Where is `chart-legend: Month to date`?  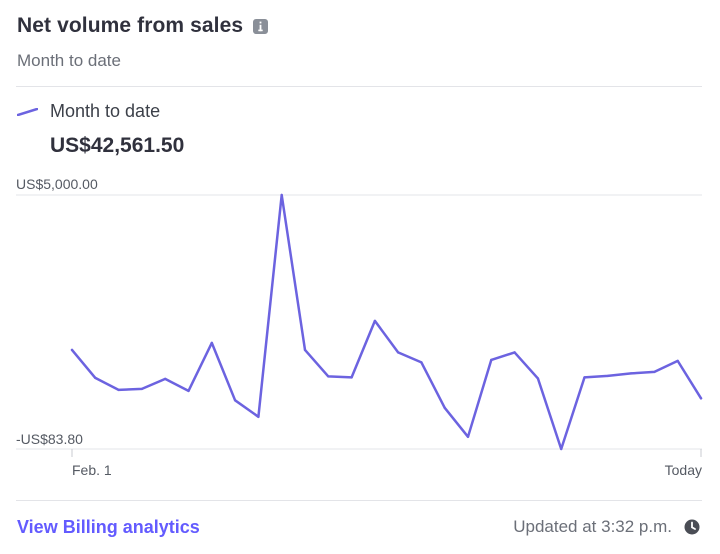 chart-legend: Month to date is located at coordinates (88, 111).